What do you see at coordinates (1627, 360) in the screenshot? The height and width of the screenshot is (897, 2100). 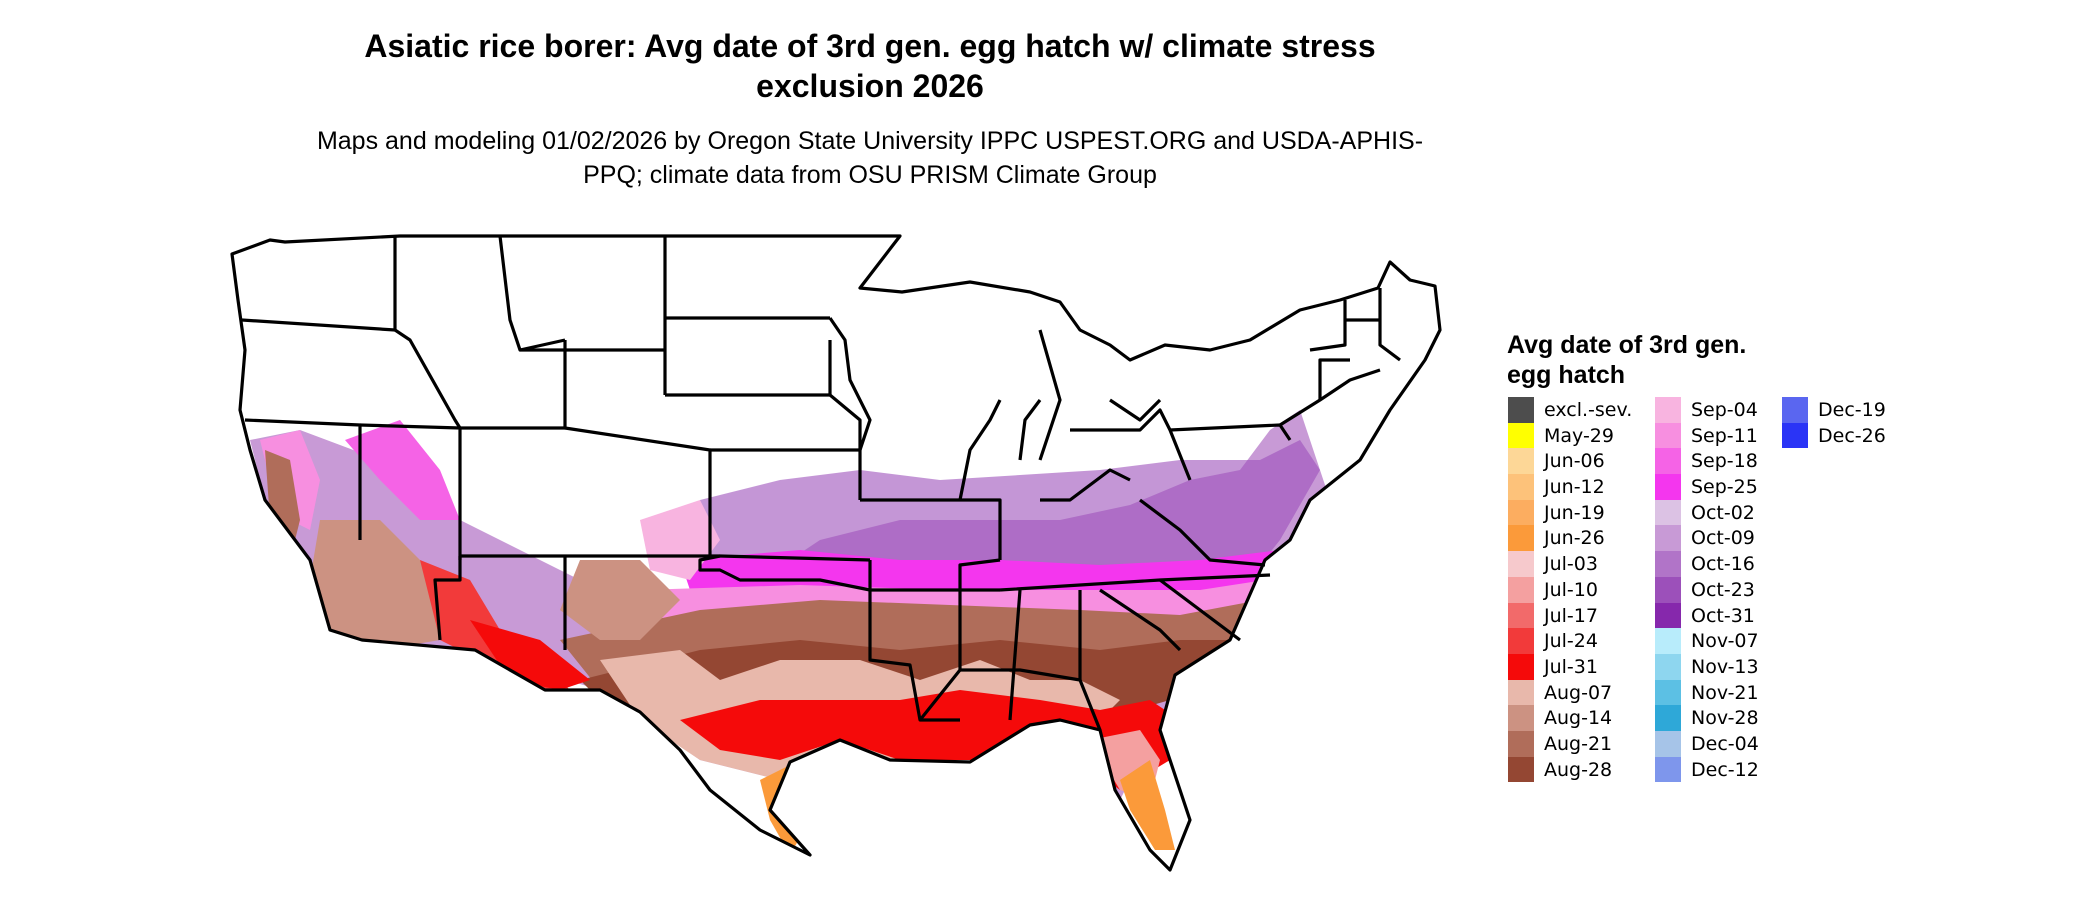 I see `legend-title: Avg date of 3rd gen. egg hatch` at bounding box center [1627, 360].